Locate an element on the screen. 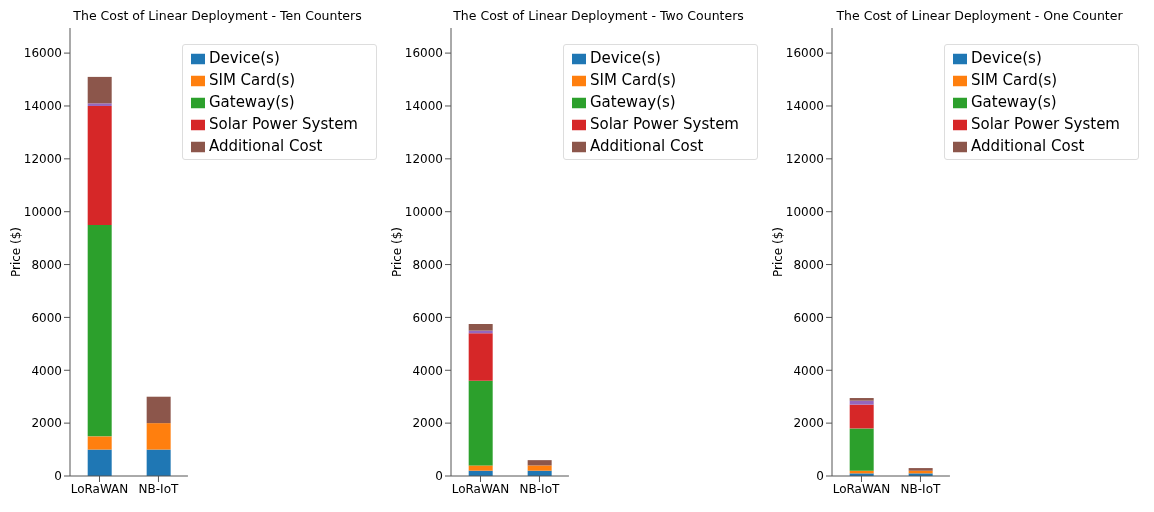 Image resolution: width=1154 pixels, height=512 pixels. text: The Cost of Linear Deployment - Ten Counters is located at coordinates (217, 16).